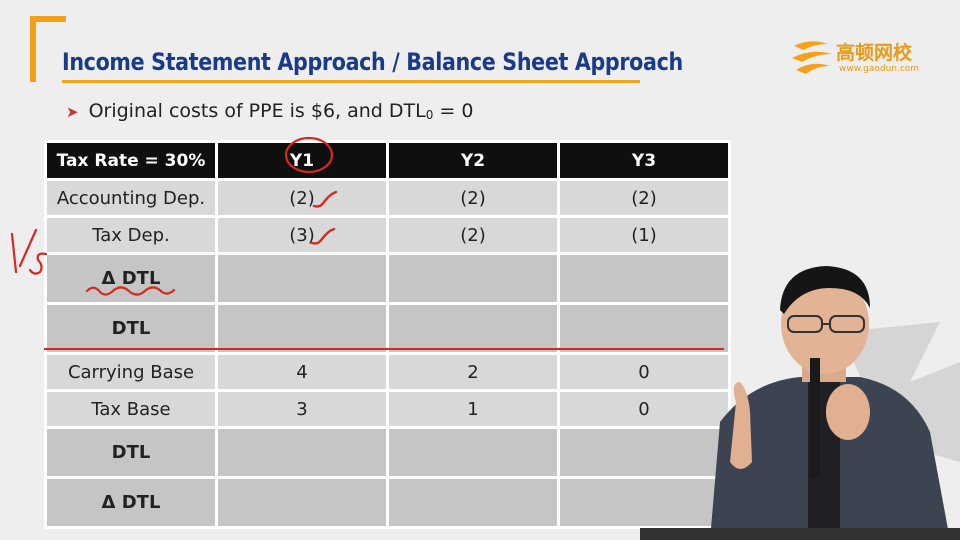  I want to click on table-row: Accounting Dep. (2) (2) (2), so click(387, 198).